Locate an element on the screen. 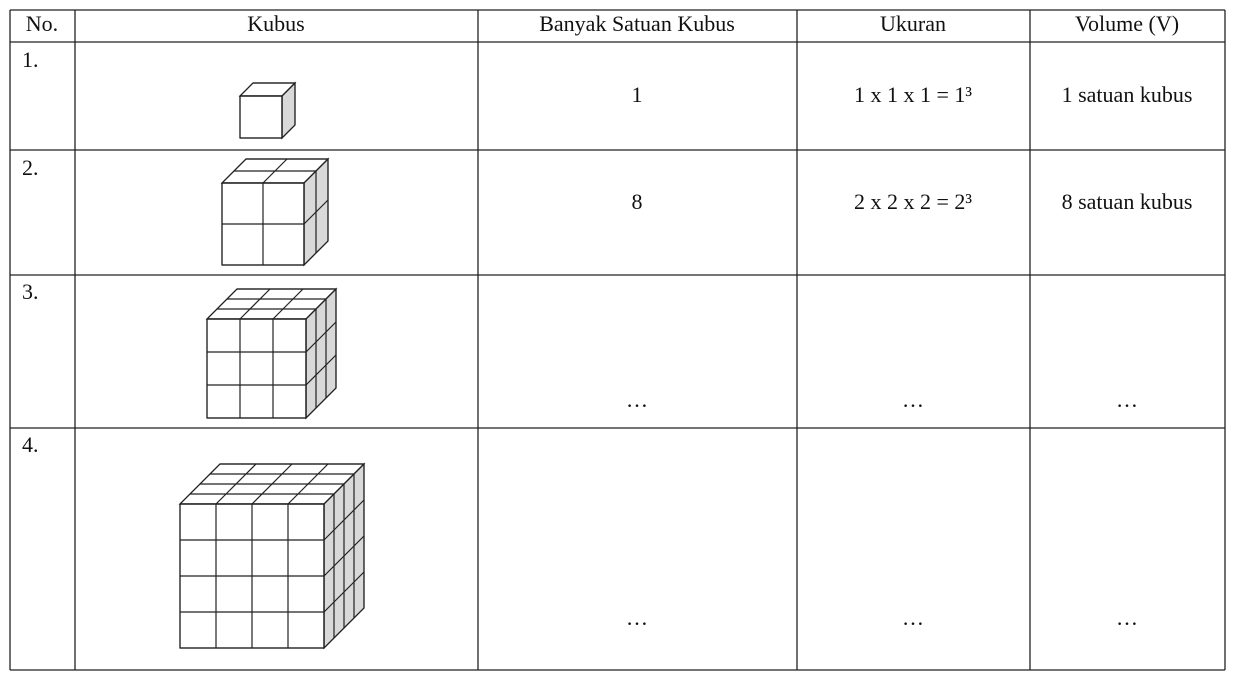  cube-volume: 1 satuan kubus is located at coordinates (1127, 94).